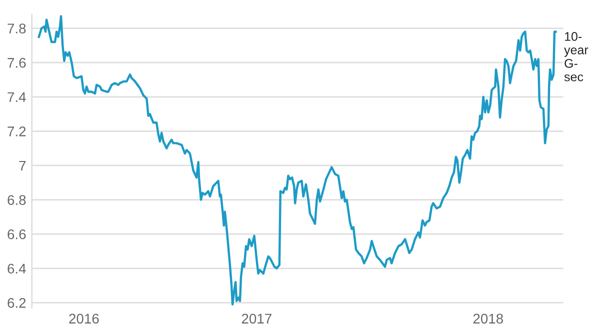 The image size is (601, 331). What do you see at coordinates (257, 319) in the screenshot?
I see `x-tick-label: 2017` at bounding box center [257, 319].